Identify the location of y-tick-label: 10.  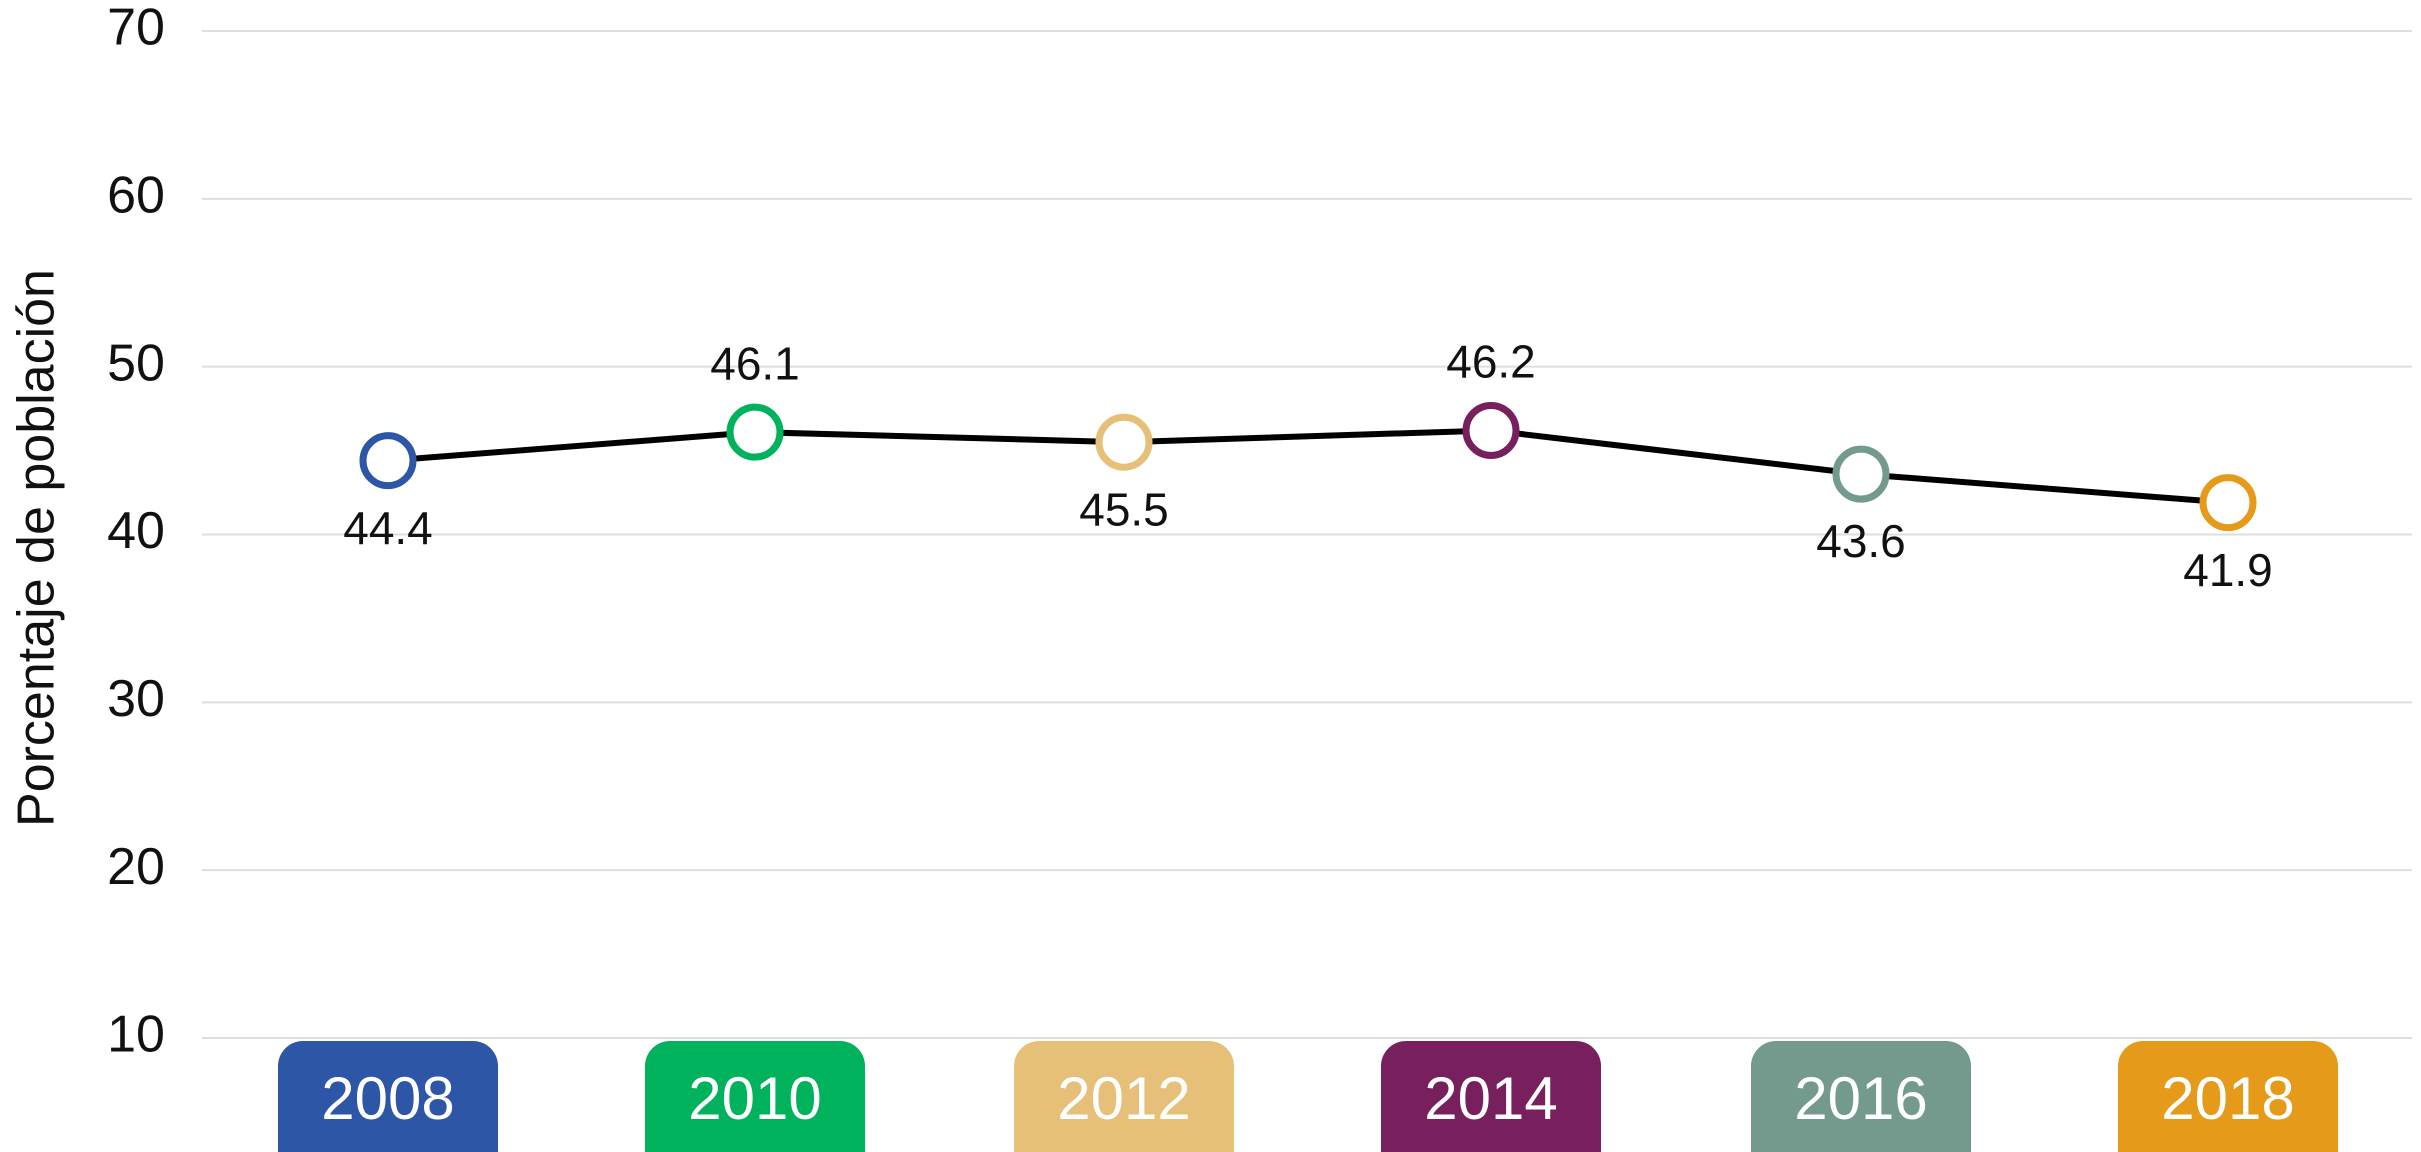
(136, 1035).